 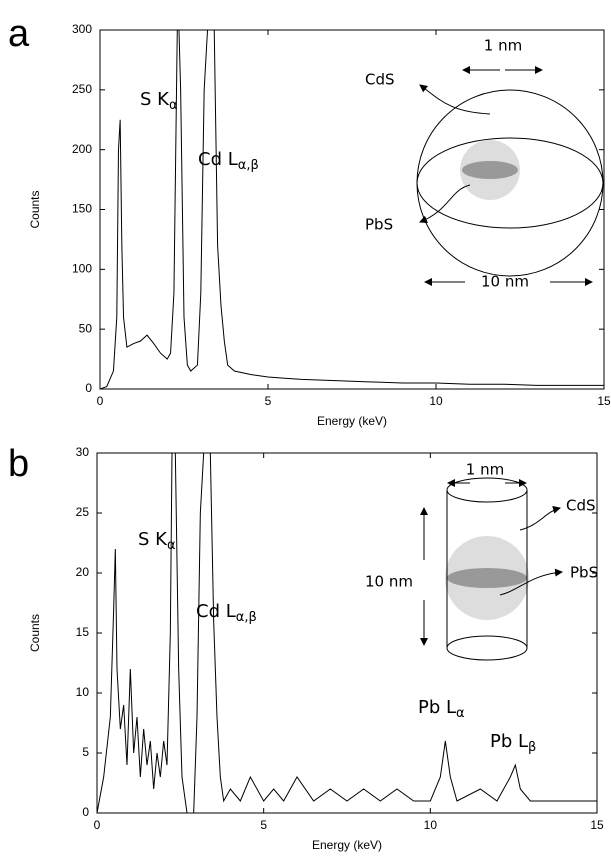 I want to click on inset-b, so click(x=491, y=569).